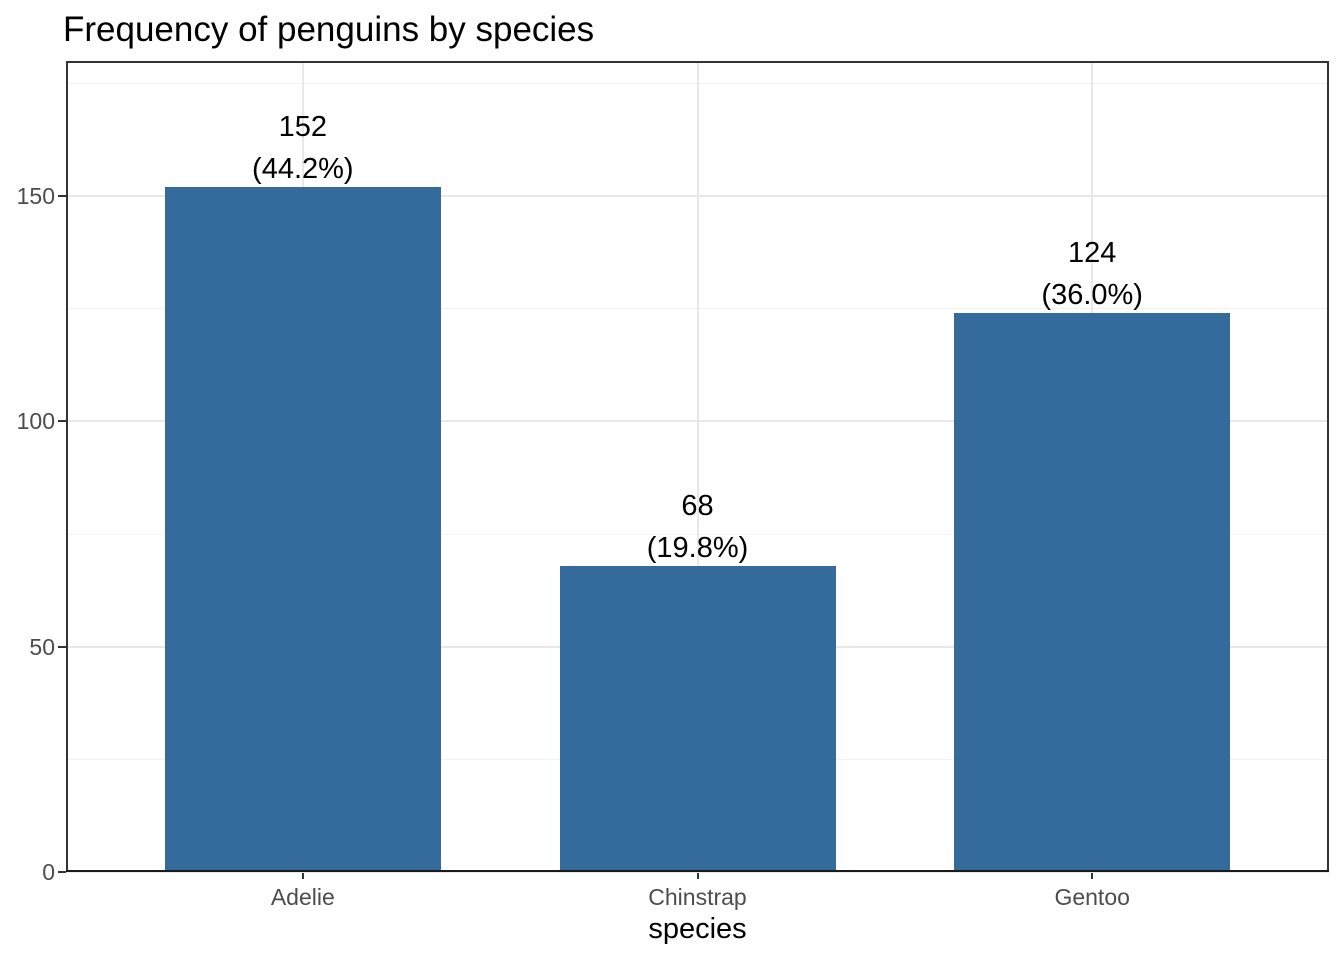  Describe the element at coordinates (1092, 897) in the screenshot. I see `x-axis-tick-label: Gentoo` at that location.